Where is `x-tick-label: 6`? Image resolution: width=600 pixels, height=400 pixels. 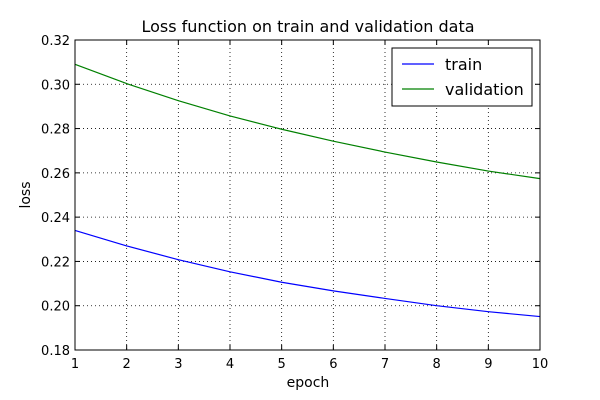 x-tick-label: 6 is located at coordinates (333, 364).